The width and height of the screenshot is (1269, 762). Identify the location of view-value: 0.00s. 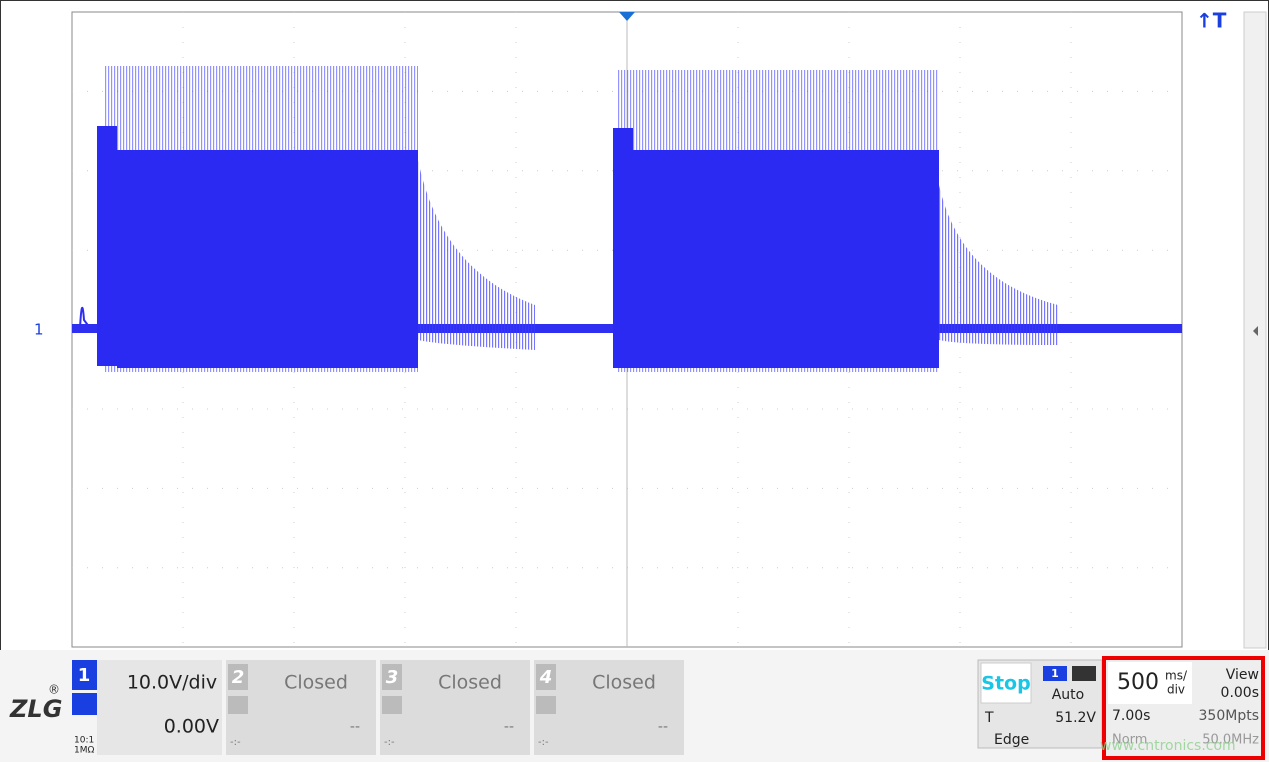
(1240, 693).